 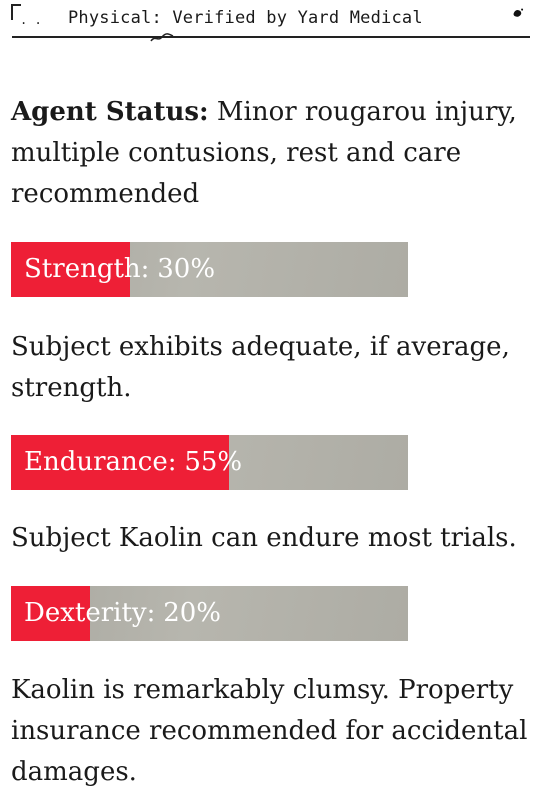 What do you see at coordinates (517, 13) in the screenshot?
I see `ink-splat-icon` at bounding box center [517, 13].